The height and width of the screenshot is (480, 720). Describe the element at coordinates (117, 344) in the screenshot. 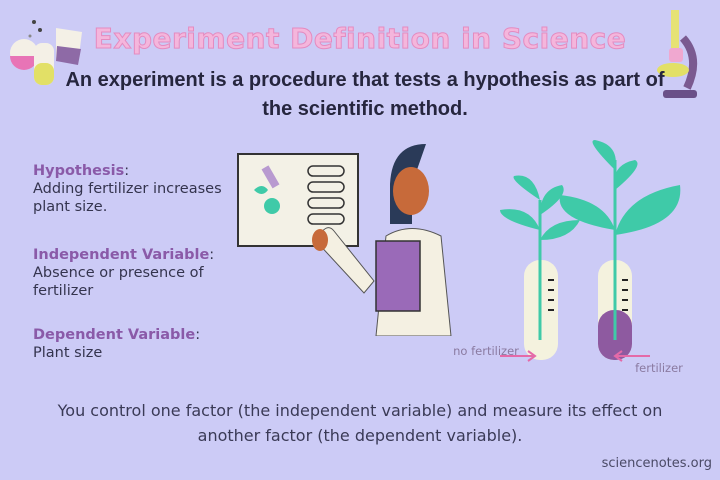

I see `definition-dependent-variable: Dependent Variable: Plant size` at that location.